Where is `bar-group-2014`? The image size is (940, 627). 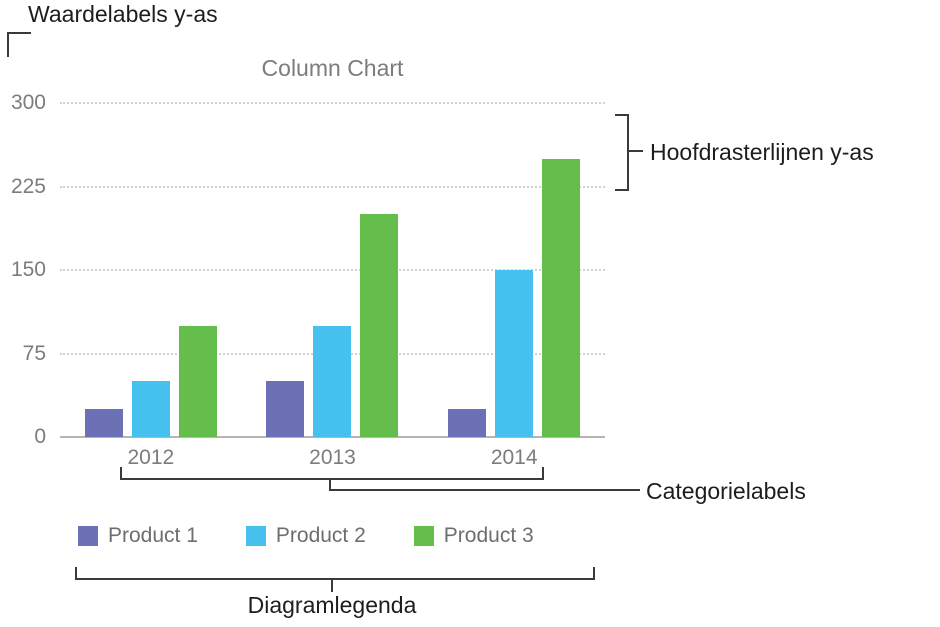
bar-group-2014 is located at coordinates (514, 298).